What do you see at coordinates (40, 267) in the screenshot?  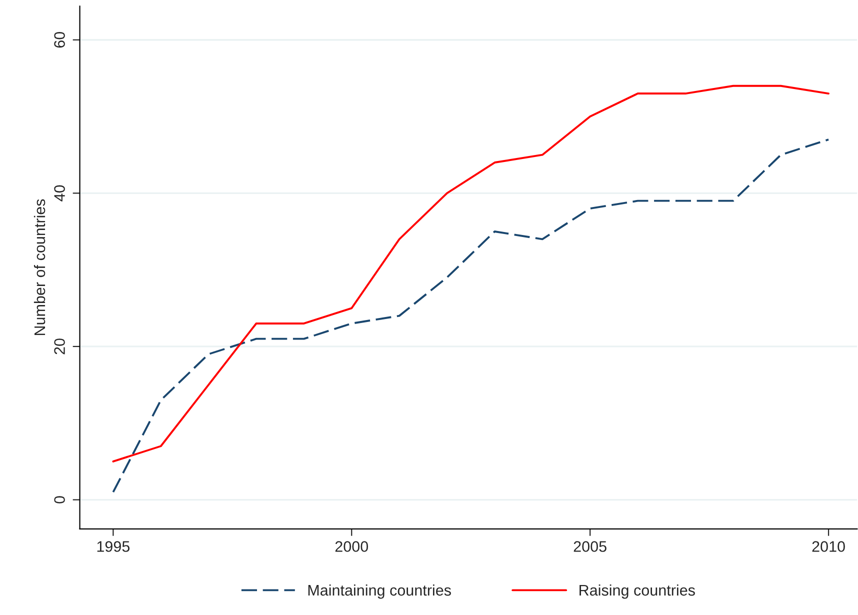 I see `y-axis-title: Number of countries` at bounding box center [40, 267].